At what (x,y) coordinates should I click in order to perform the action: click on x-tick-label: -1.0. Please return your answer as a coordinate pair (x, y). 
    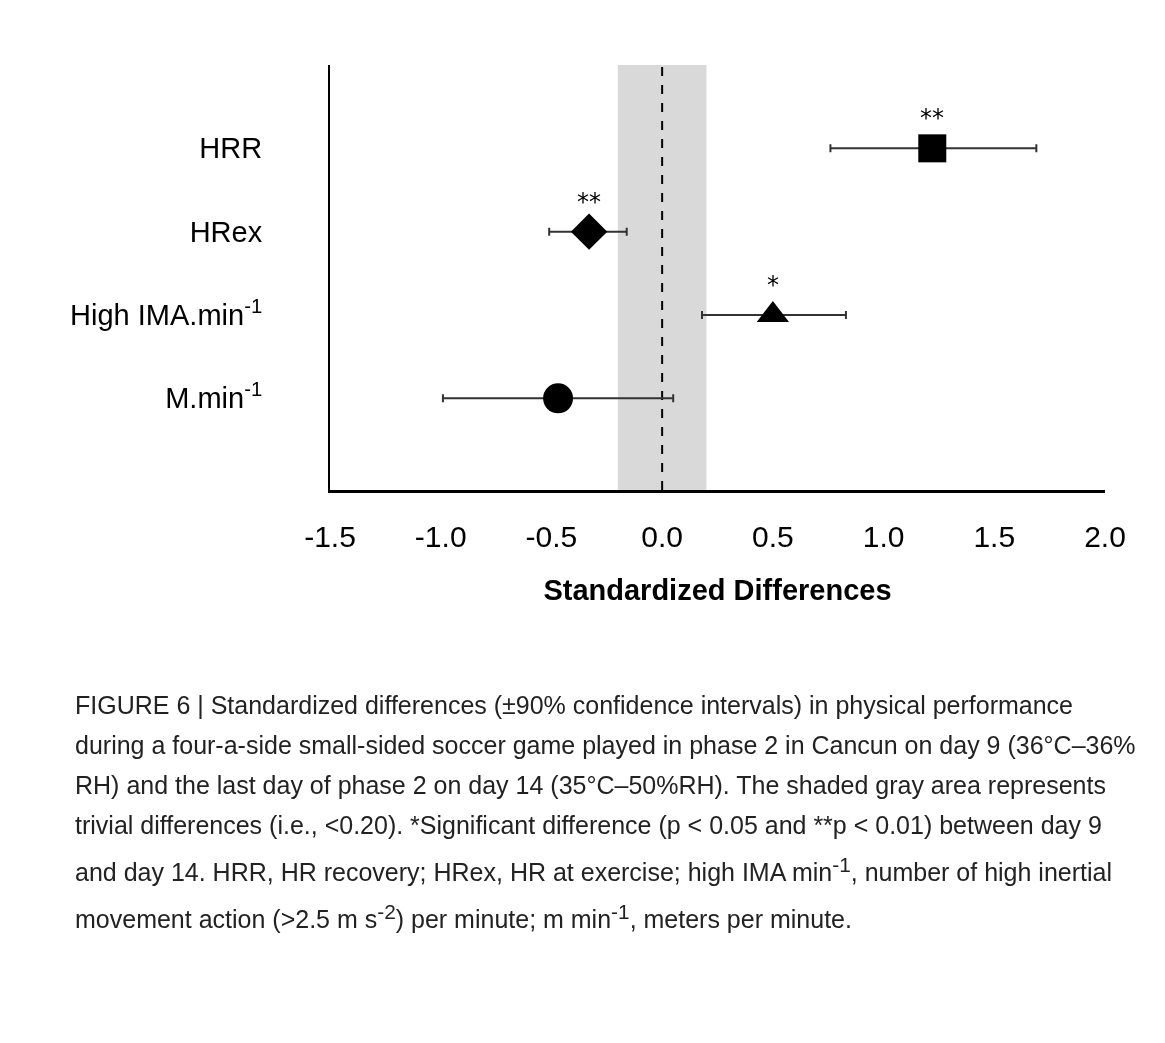
    Looking at the image, I should click on (440, 536).